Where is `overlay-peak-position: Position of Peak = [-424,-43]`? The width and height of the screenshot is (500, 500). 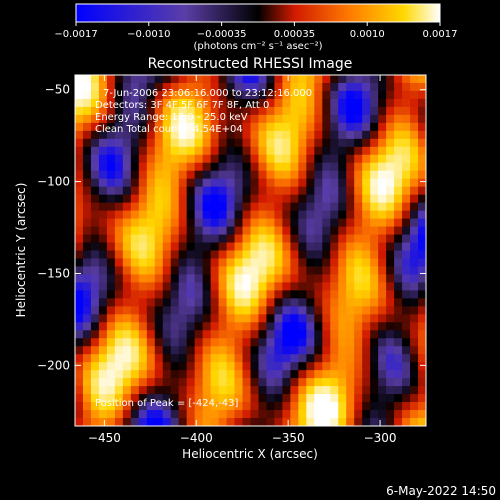
overlay-peak-position: Position of Peak = [-424,-43] is located at coordinates (167, 403).